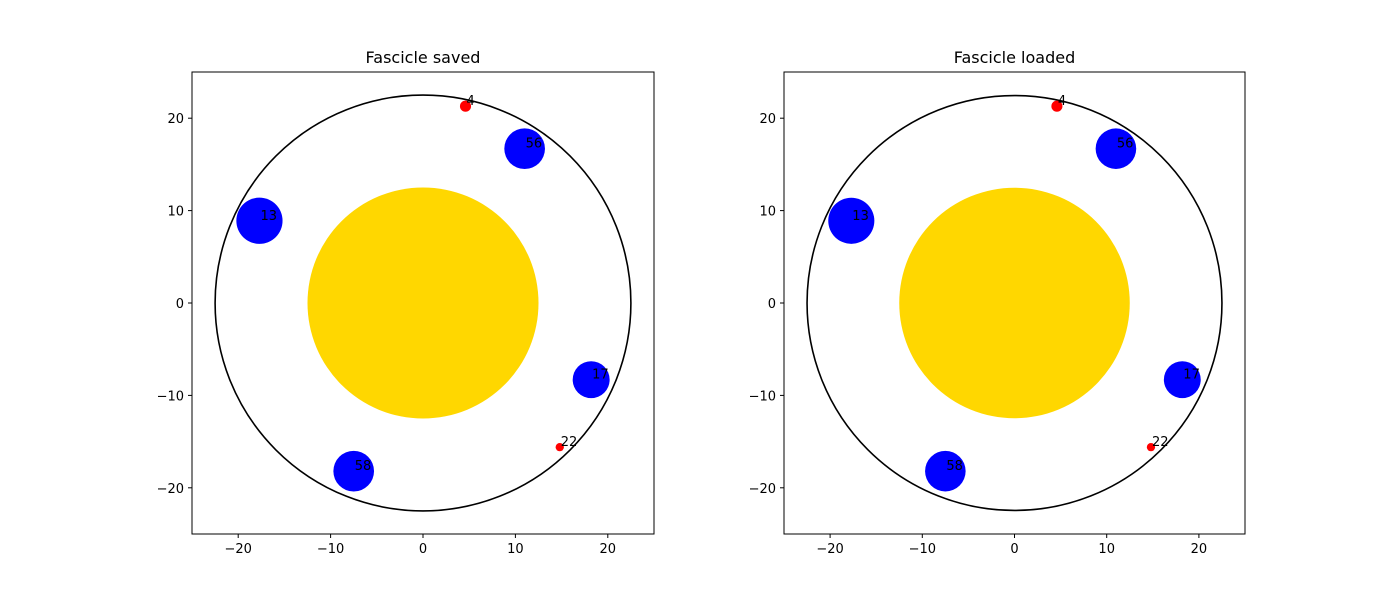 The width and height of the screenshot is (1400, 600). What do you see at coordinates (1014, 57) in the screenshot?
I see `chart-title: Fascicle loaded` at bounding box center [1014, 57].